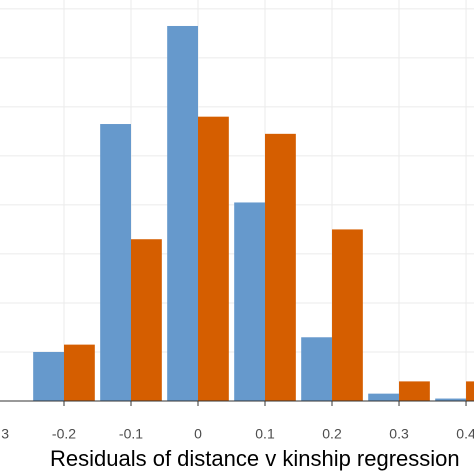 Image resolution: width=474 pixels, height=474 pixels. What do you see at coordinates (64, 434) in the screenshot?
I see `x-tick-label: -0.2` at bounding box center [64, 434].